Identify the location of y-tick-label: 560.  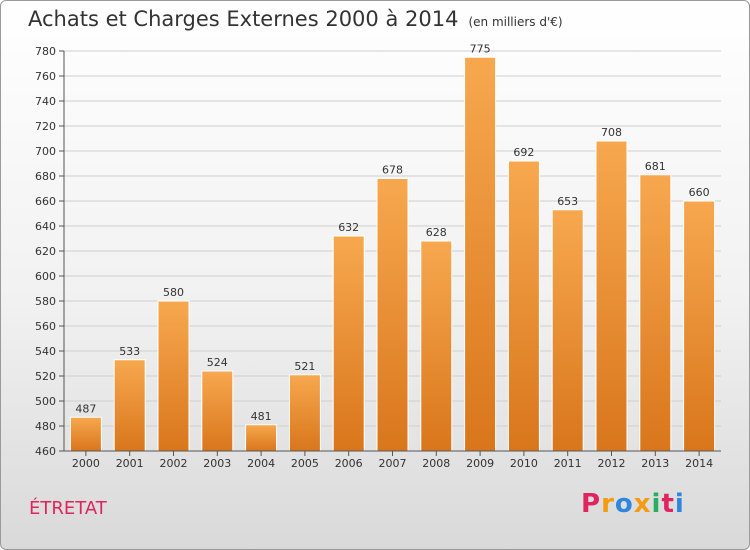
(45, 326).